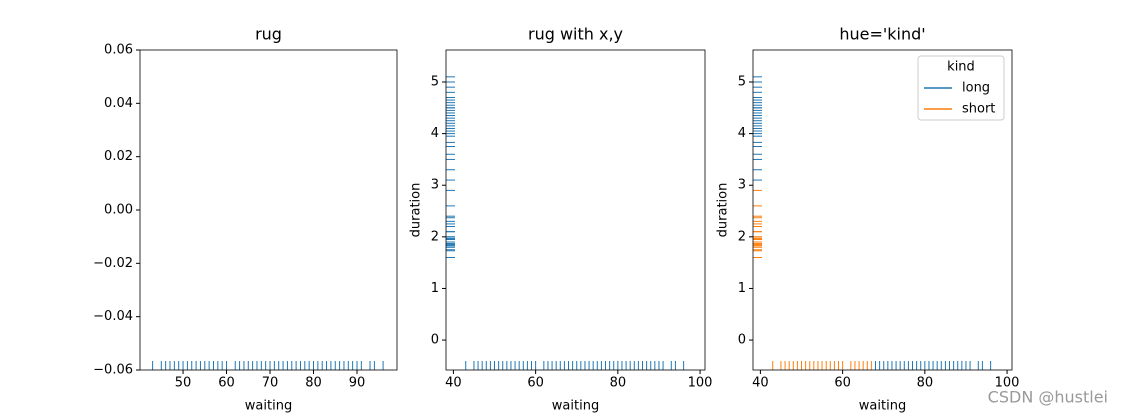  Describe the element at coordinates (118, 156) in the screenshot. I see `y-tick-label: 0.02` at that location.